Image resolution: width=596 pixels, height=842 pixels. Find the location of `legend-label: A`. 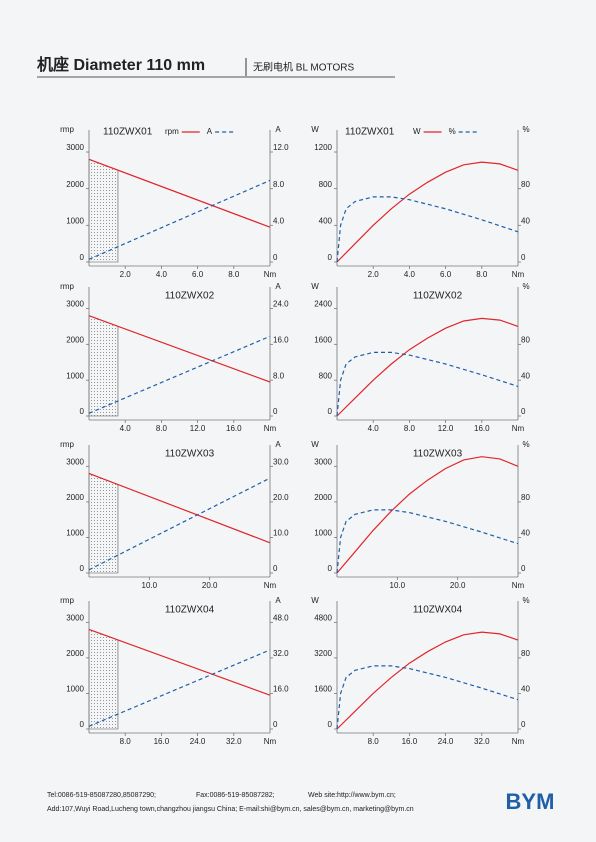

legend-label: A is located at coordinates (210, 131).